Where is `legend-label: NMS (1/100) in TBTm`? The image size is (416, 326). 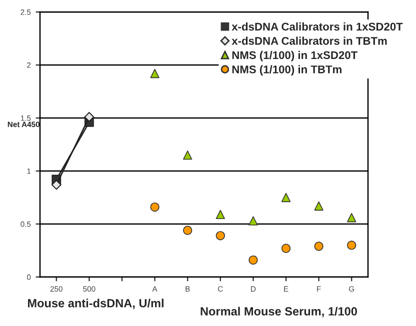 legend-label: NMS (1/100) in TBTm is located at coordinates (287, 70).